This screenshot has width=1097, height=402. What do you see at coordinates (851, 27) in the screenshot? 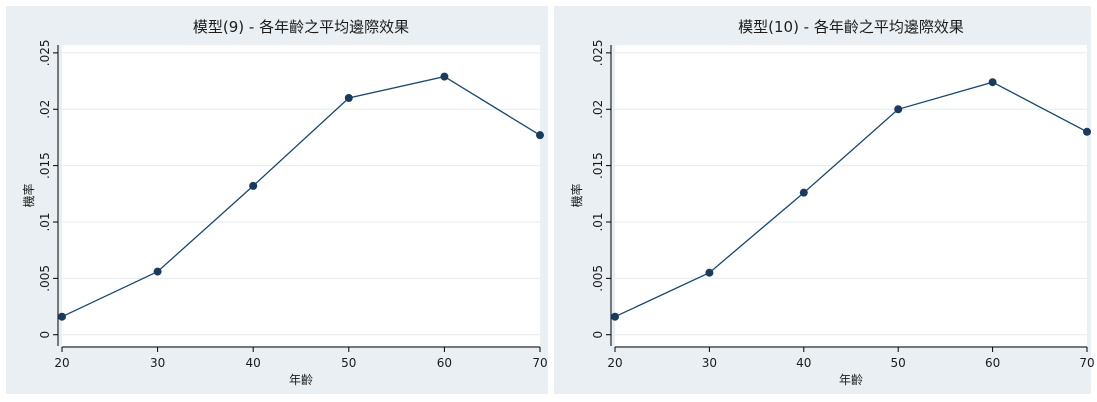
I see `chart-title: 模型(10) - 各年齡之平均邊際效果` at bounding box center [851, 27].